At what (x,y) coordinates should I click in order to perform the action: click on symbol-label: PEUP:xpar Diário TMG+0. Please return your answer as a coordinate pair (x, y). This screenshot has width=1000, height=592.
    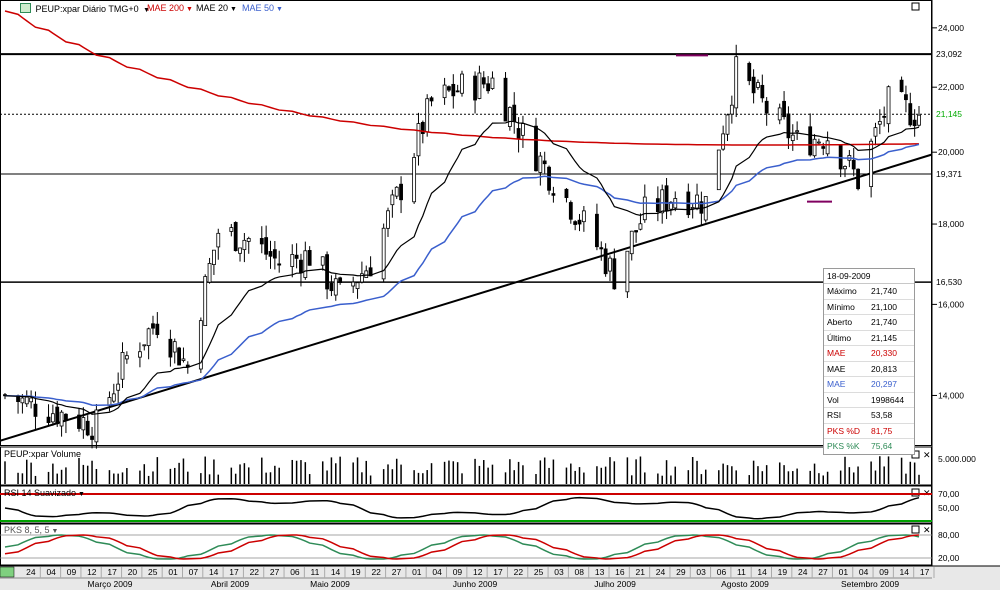
    Looking at the image, I should click on (87, 9).